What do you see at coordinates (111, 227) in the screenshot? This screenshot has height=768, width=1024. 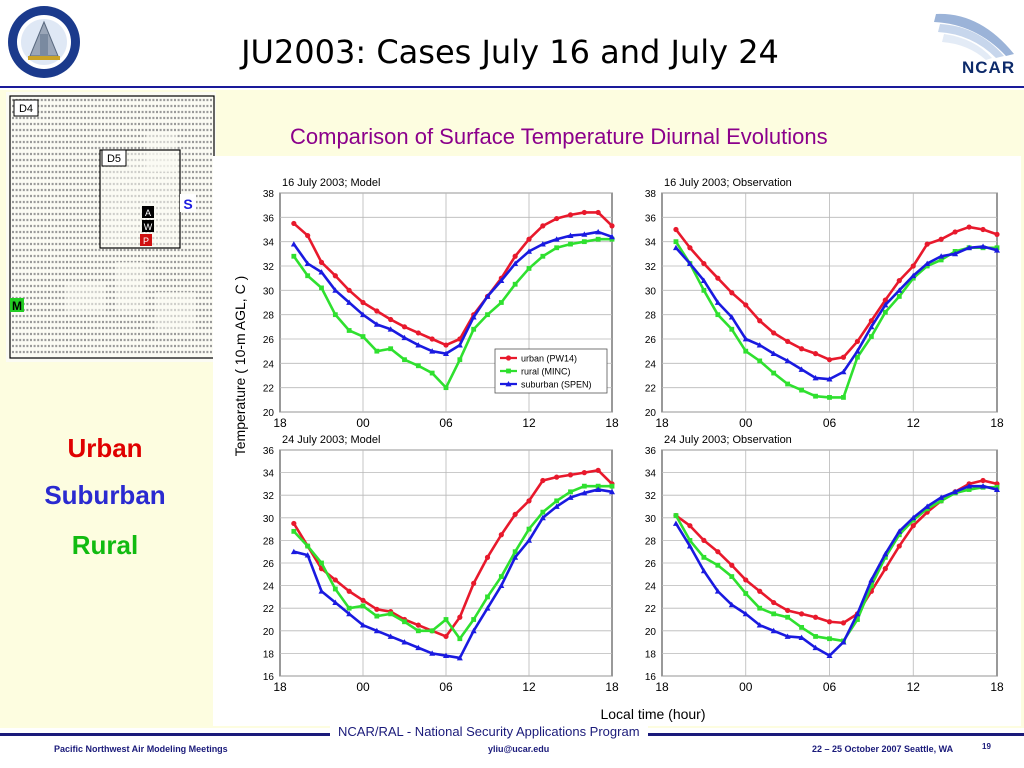 I see `domain-map: D4 D5 A W P S M` at bounding box center [111, 227].